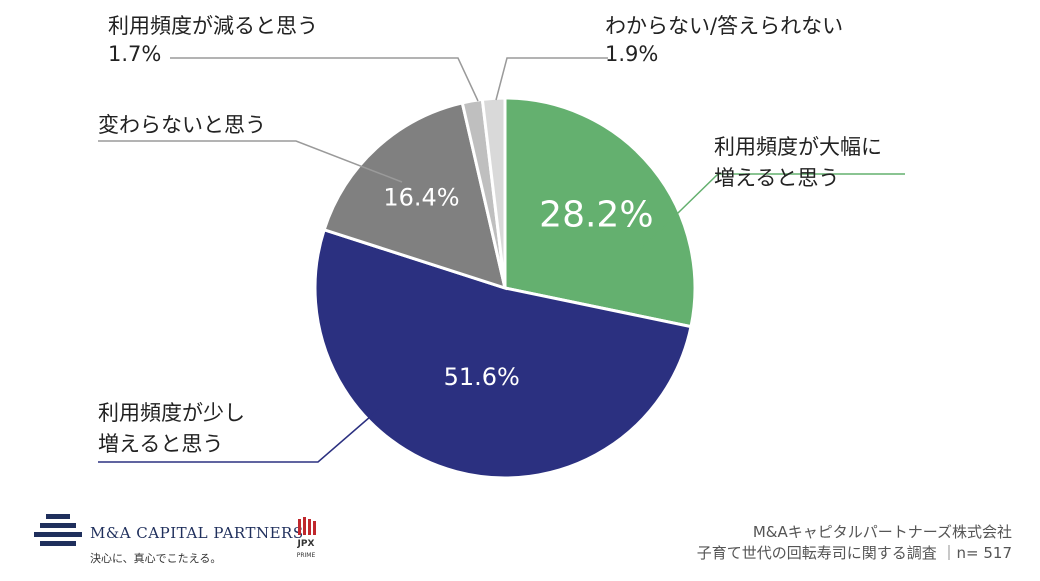 Image resolution: width=1040 pixels, height=581 pixels. I want to click on slice-value-label-3: 1.7%, so click(134, 54).